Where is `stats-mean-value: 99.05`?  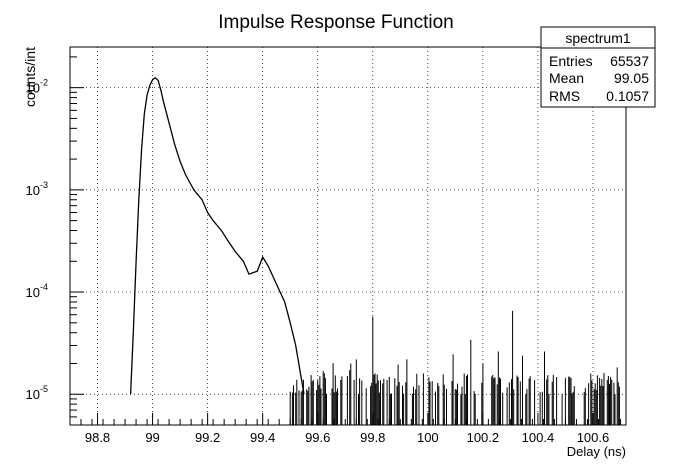 stats-mean-value: 99.05 is located at coordinates (631, 78).